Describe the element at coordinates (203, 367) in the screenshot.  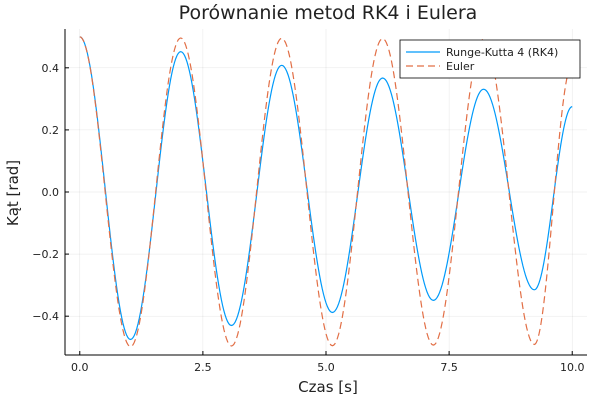
I see `x-tick-label-1: 2.5` at that location.